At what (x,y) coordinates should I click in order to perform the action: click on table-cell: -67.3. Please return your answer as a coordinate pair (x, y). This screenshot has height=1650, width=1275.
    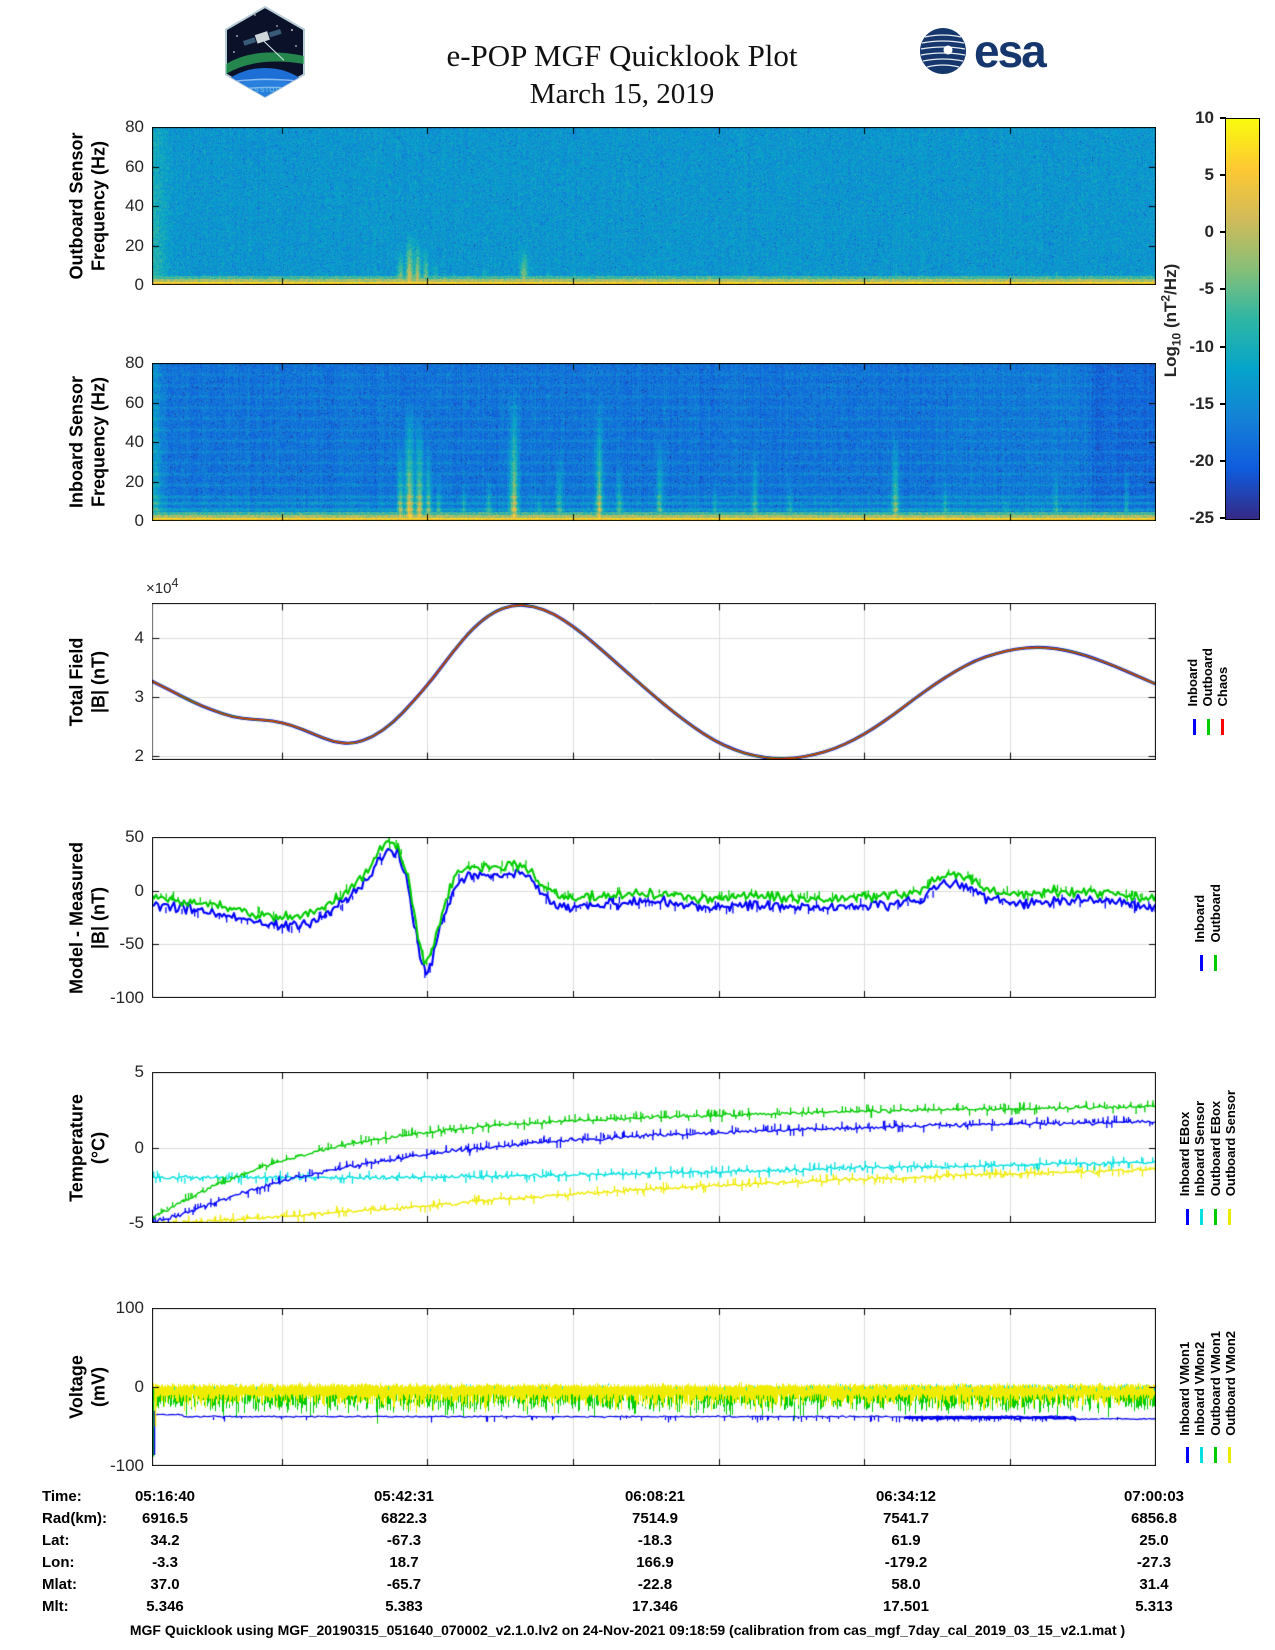
    Looking at the image, I should click on (404, 1540).